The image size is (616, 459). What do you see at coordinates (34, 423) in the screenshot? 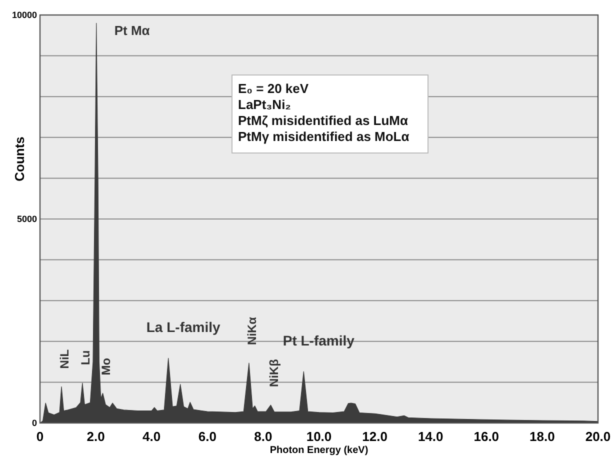
I see `y-tick-label: 0` at bounding box center [34, 423].